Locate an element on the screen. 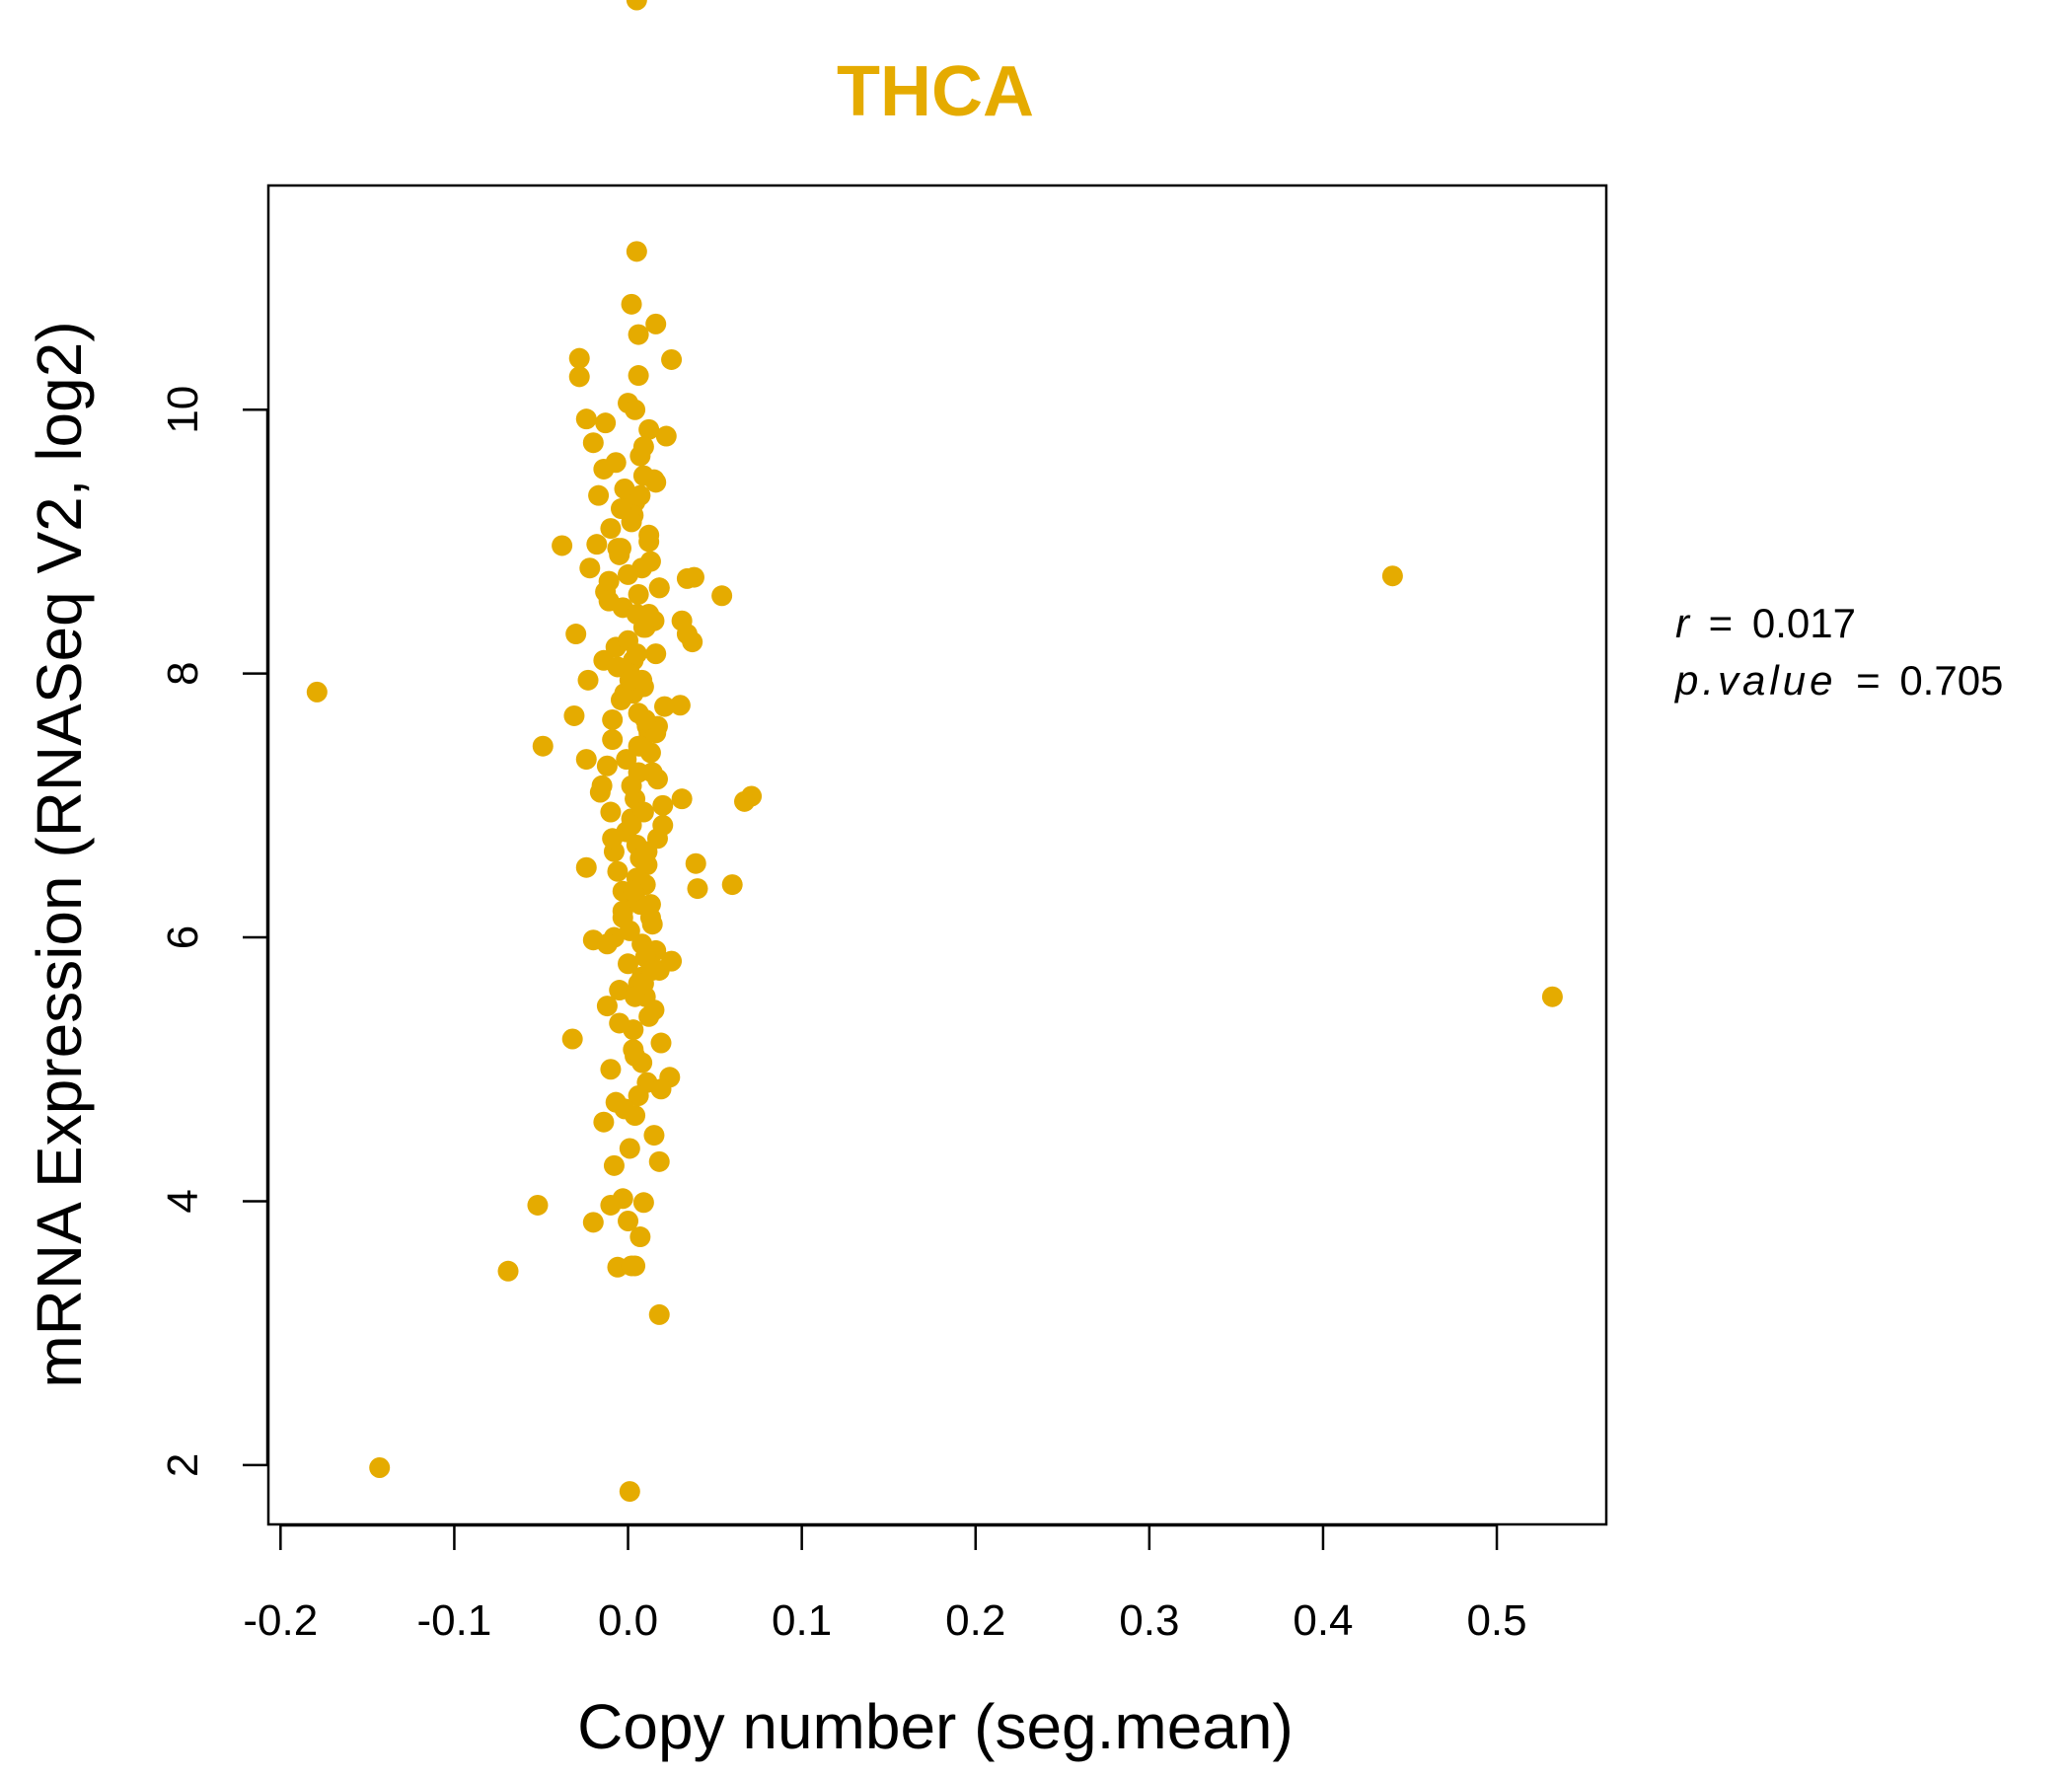 Image resolution: width=2072 pixels, height=1776 pixels. x-tick-label: 0.2 is located at coordinates (975, 1621).